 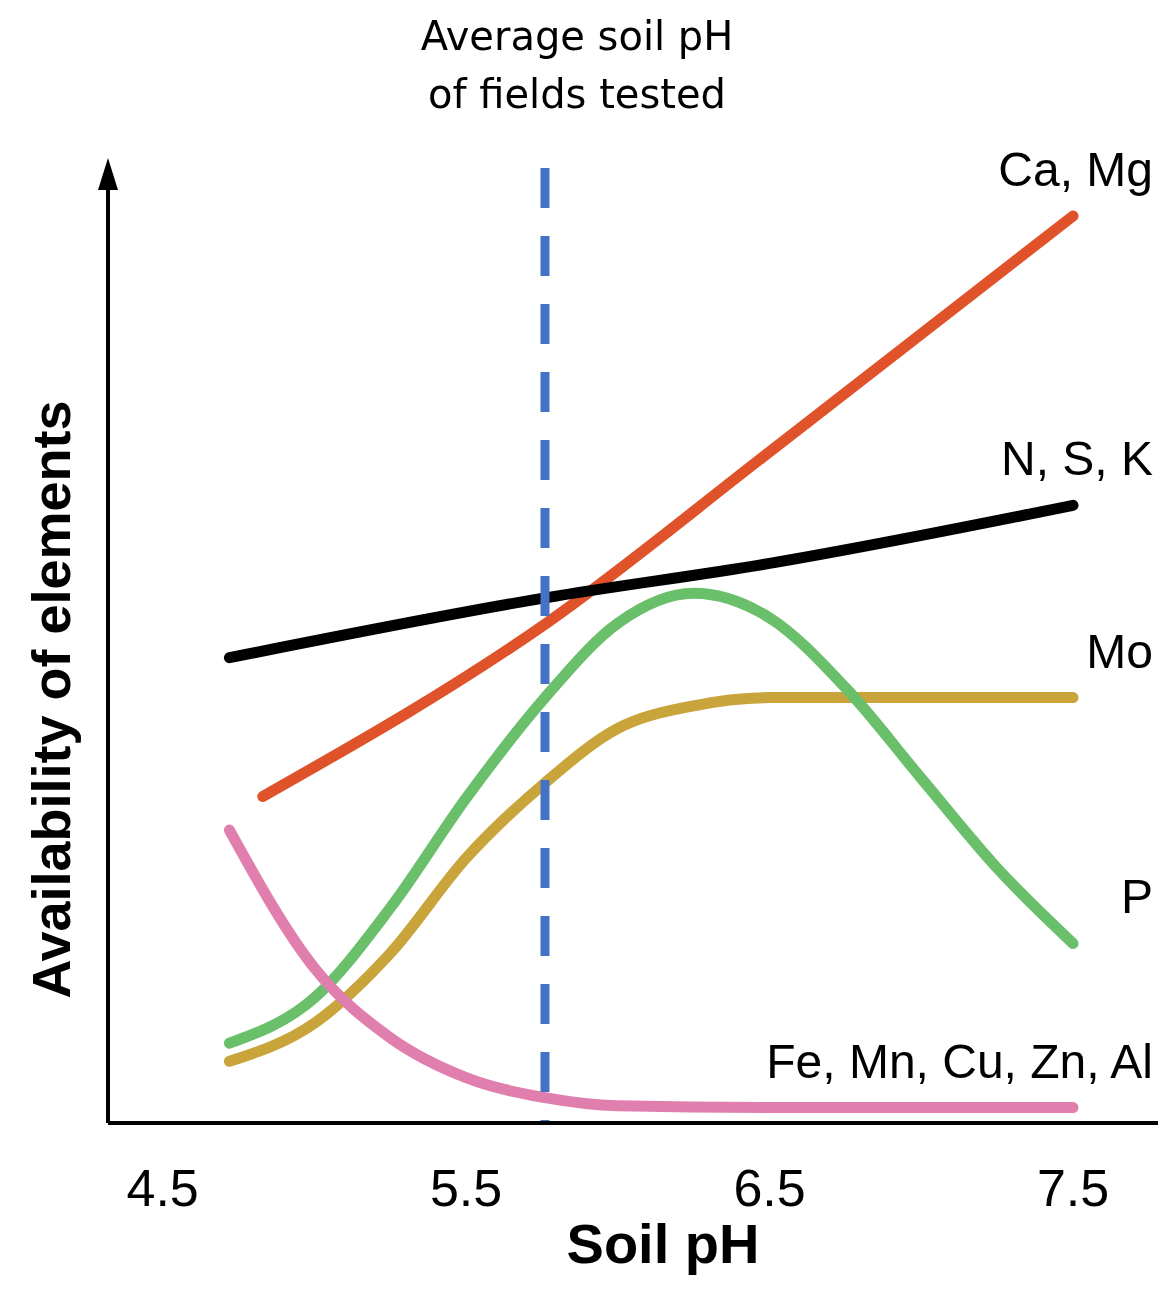 What do you see at coordinates (1076, 169) in the screenshot?
I see `series-label: Ca, Mg` at bounding box center [1076, 169].